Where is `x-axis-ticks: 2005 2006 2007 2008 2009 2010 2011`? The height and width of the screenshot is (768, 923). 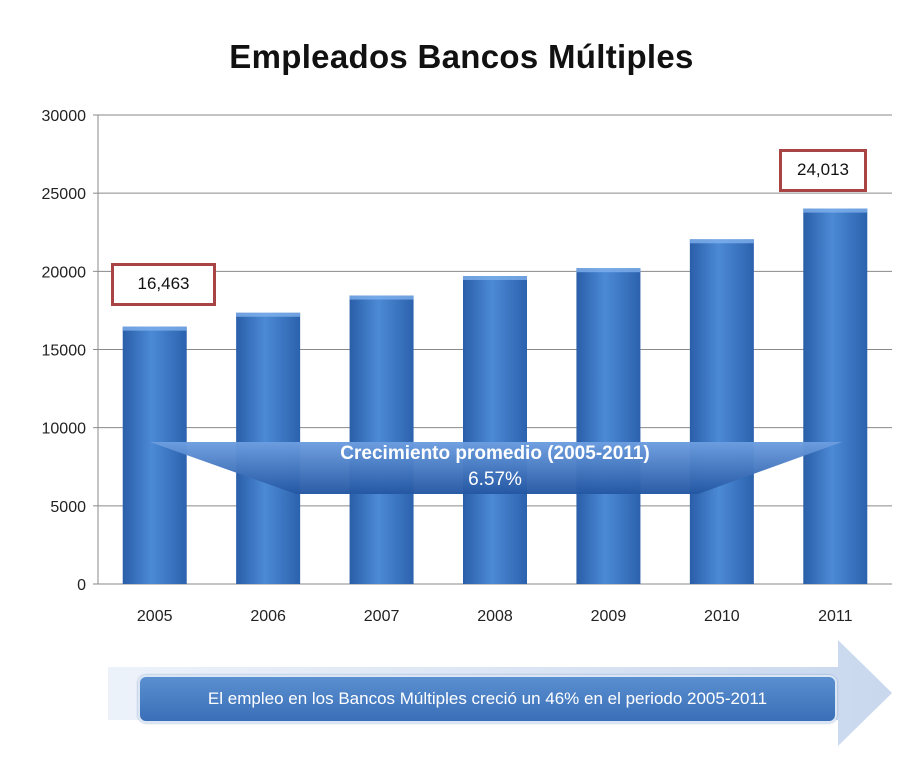
x-axis-ticks: 2005 2006 2007 2008 2009 2010 2011 is located at coordinates (495, 616).